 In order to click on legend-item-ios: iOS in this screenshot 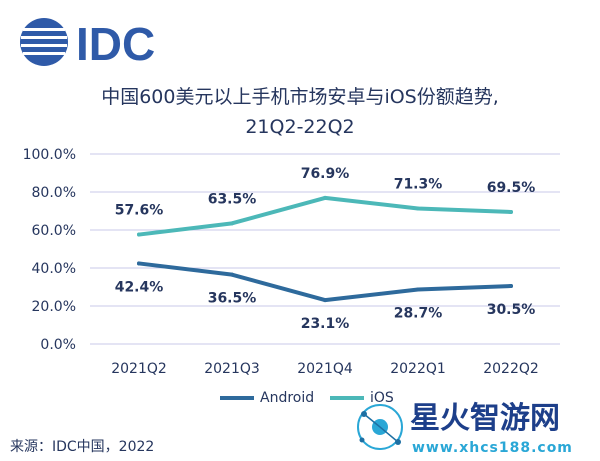, I will do `click(362, 398)`.